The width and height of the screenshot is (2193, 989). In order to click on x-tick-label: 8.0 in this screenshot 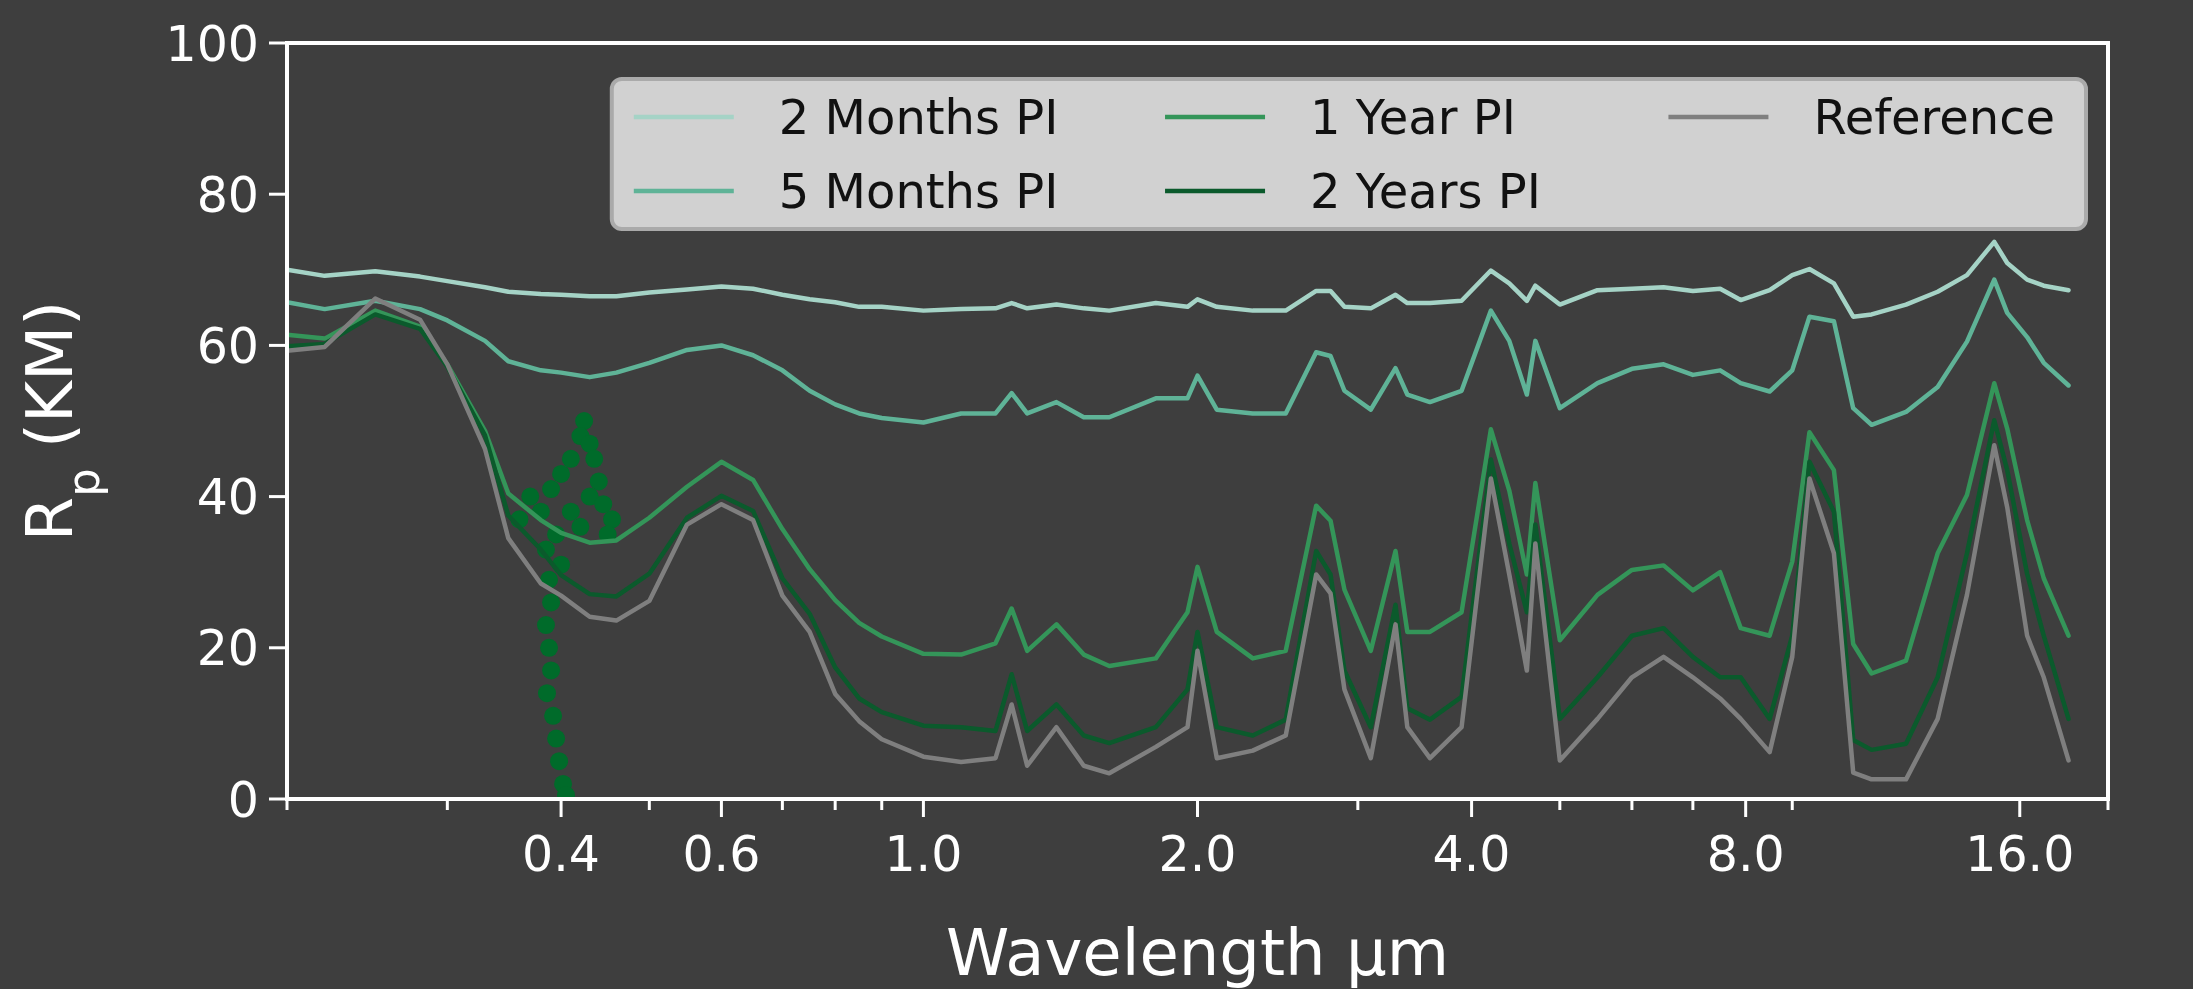, I will do `click(1745, 854)`.